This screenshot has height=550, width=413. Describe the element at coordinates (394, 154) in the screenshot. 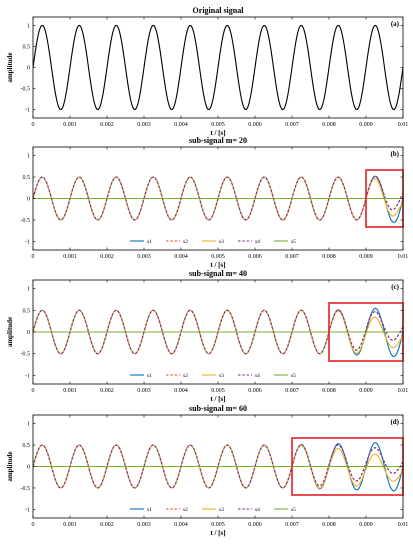

I see `panel-letter: (b)` at that location.